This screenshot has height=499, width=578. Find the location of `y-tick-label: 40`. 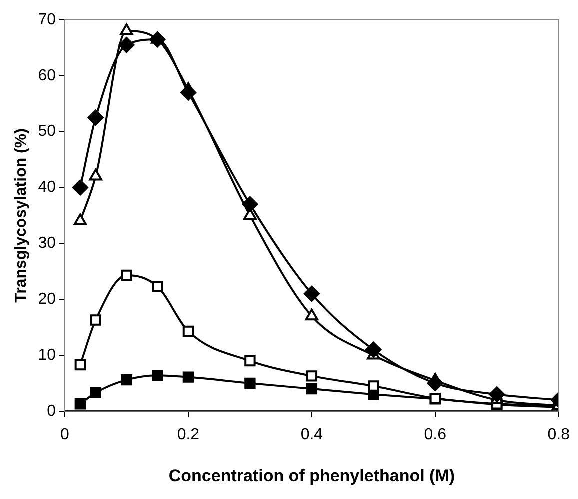

y-tick-label: 40 is located at coordinates (47, 187).